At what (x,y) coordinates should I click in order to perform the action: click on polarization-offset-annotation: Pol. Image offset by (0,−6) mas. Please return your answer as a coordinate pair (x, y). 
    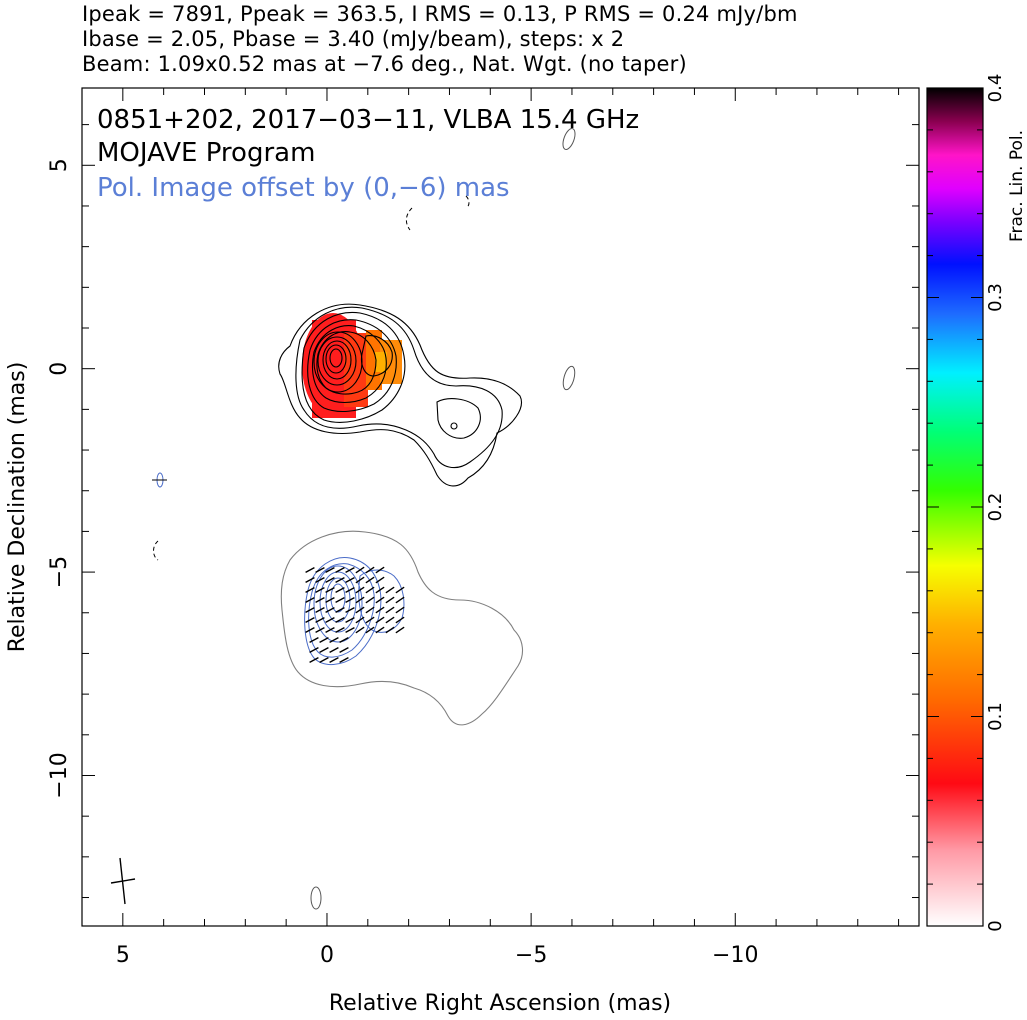
    Looking at the image, I should click on (303, 188).